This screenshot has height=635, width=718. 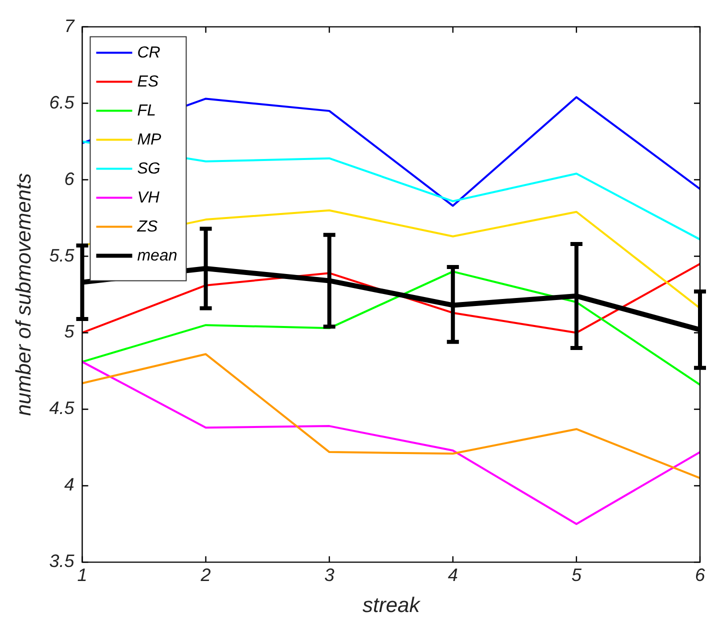 What do you see at coordinates (329, 575) in the screenshot?
I see `x-tick-label: 3` at bounding box center [329, 575].